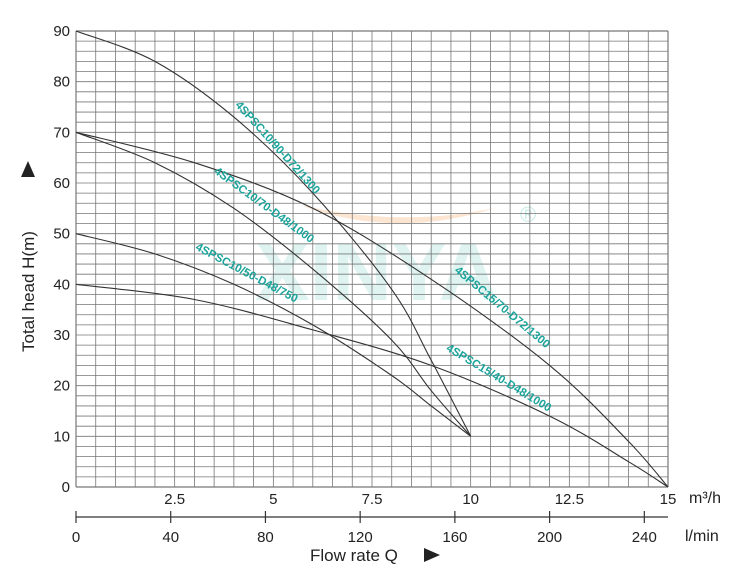 Image resolution: width=750 pixels, height=587 pixels. What do you see at coordinates (569, 499) in the screenshot?
I see `x-tick-label-m3h: 12.5` at bounding box center [569, 499].